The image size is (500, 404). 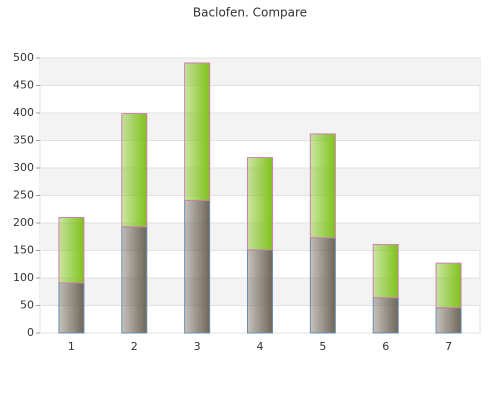 What do you see at coordinates (385, 346) in the screenshot?
I see `x-tick-label: 6` at bounding box center [385, 346].